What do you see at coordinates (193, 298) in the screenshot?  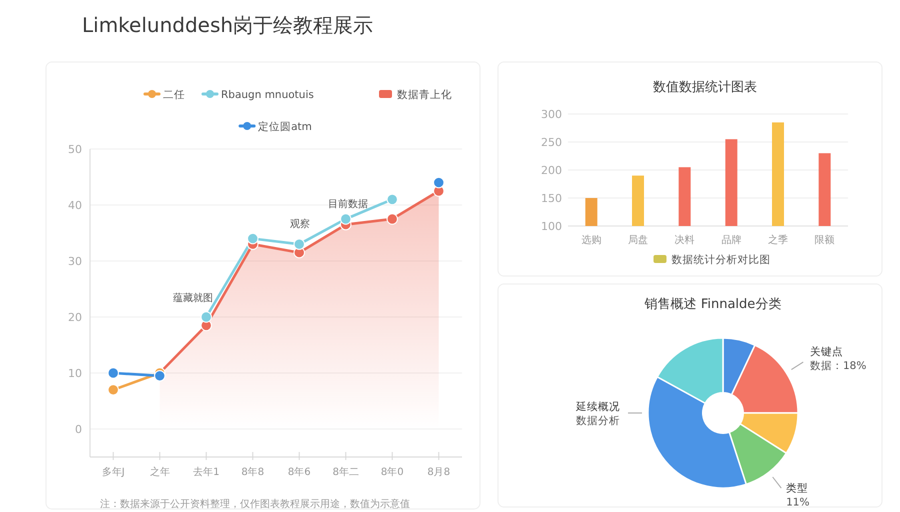 I see `annotation: 蕴藏就图` at bounding box center [193, 298].